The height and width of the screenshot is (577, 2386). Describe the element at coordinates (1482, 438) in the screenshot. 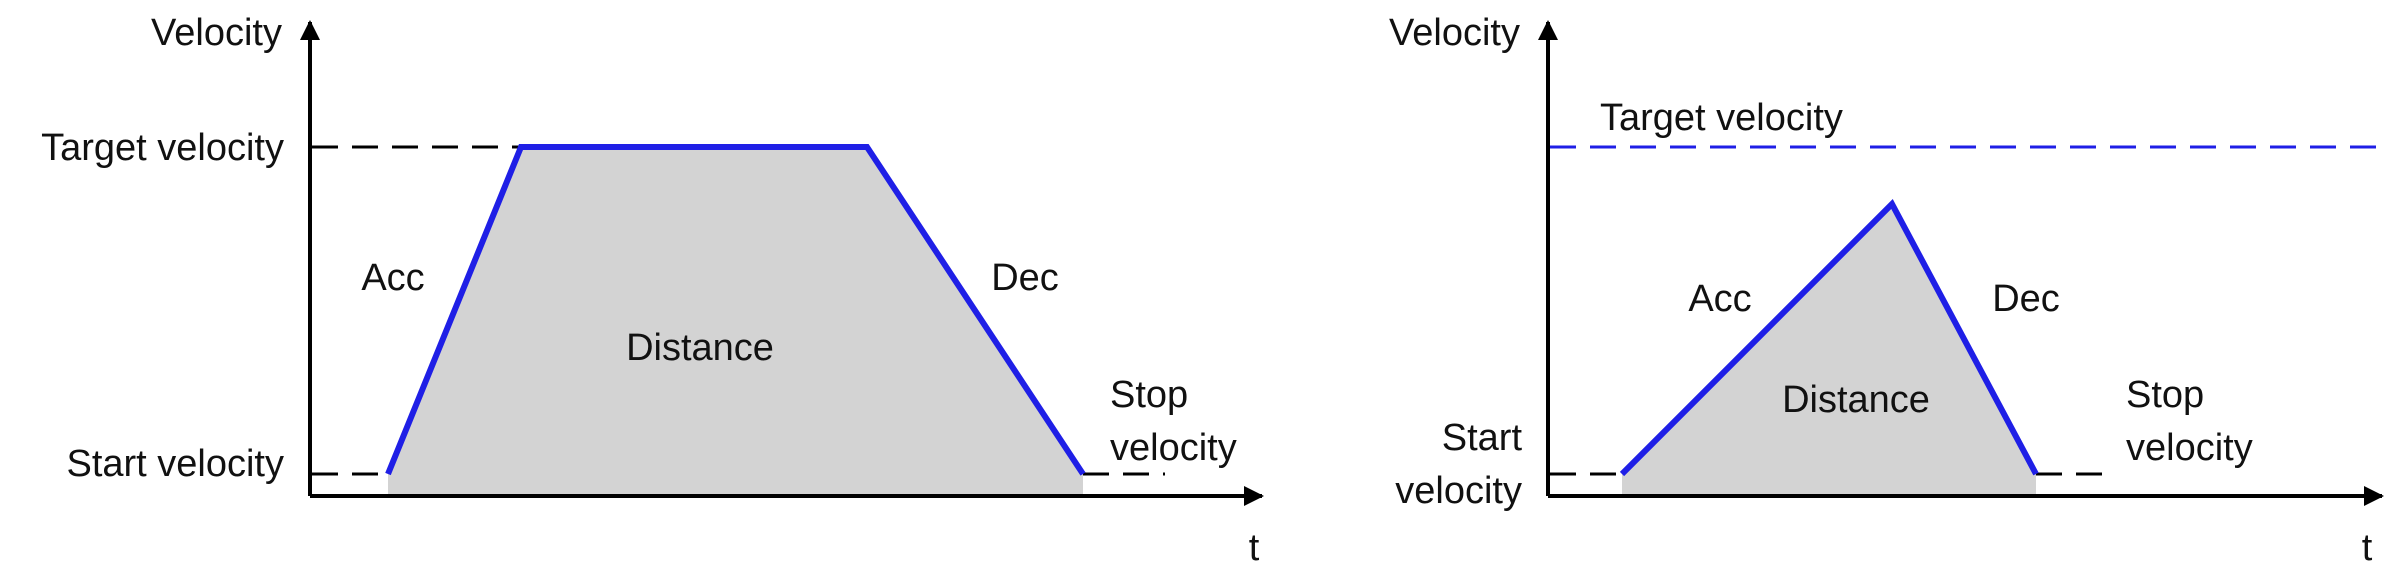

I see `start-velocity-label-line1: Start` at that location.